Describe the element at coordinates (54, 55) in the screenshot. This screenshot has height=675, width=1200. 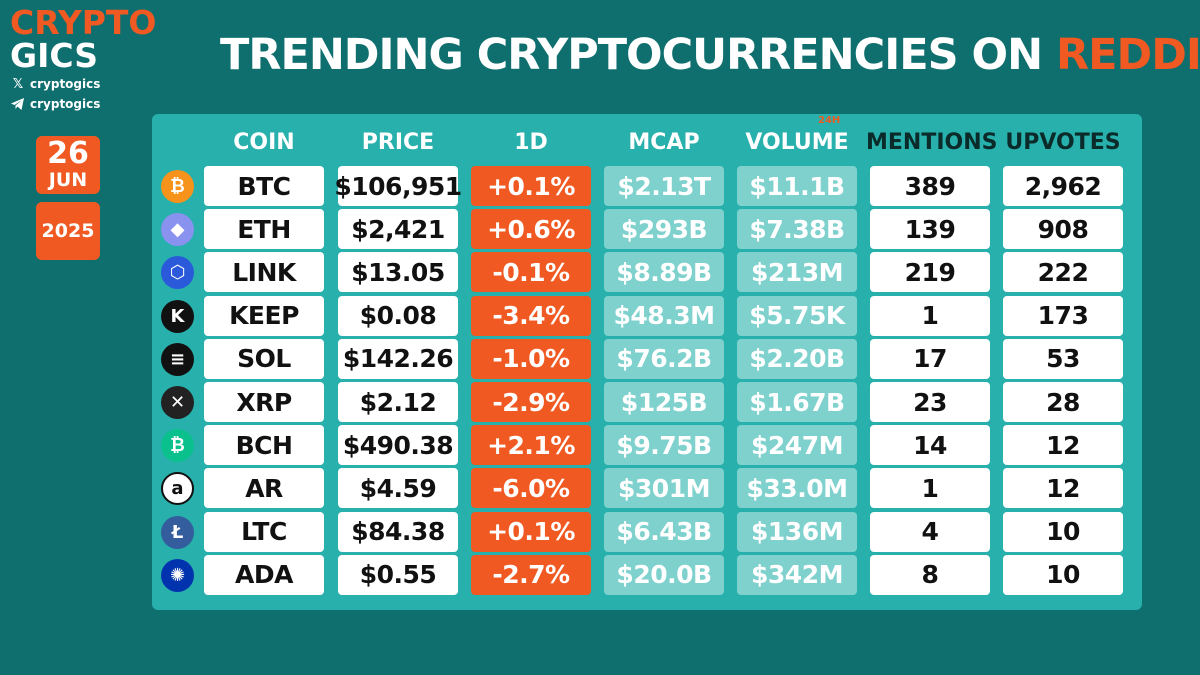
I see `brand-name-line2: GICS` at that location.